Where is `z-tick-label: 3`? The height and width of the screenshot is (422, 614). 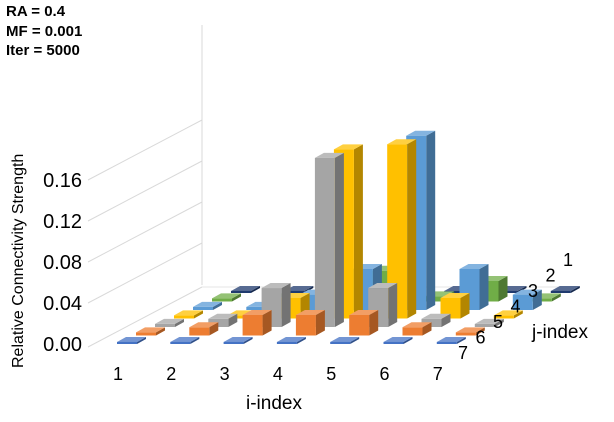 z-tick-label: 3 is located at coordinates (533, 291).